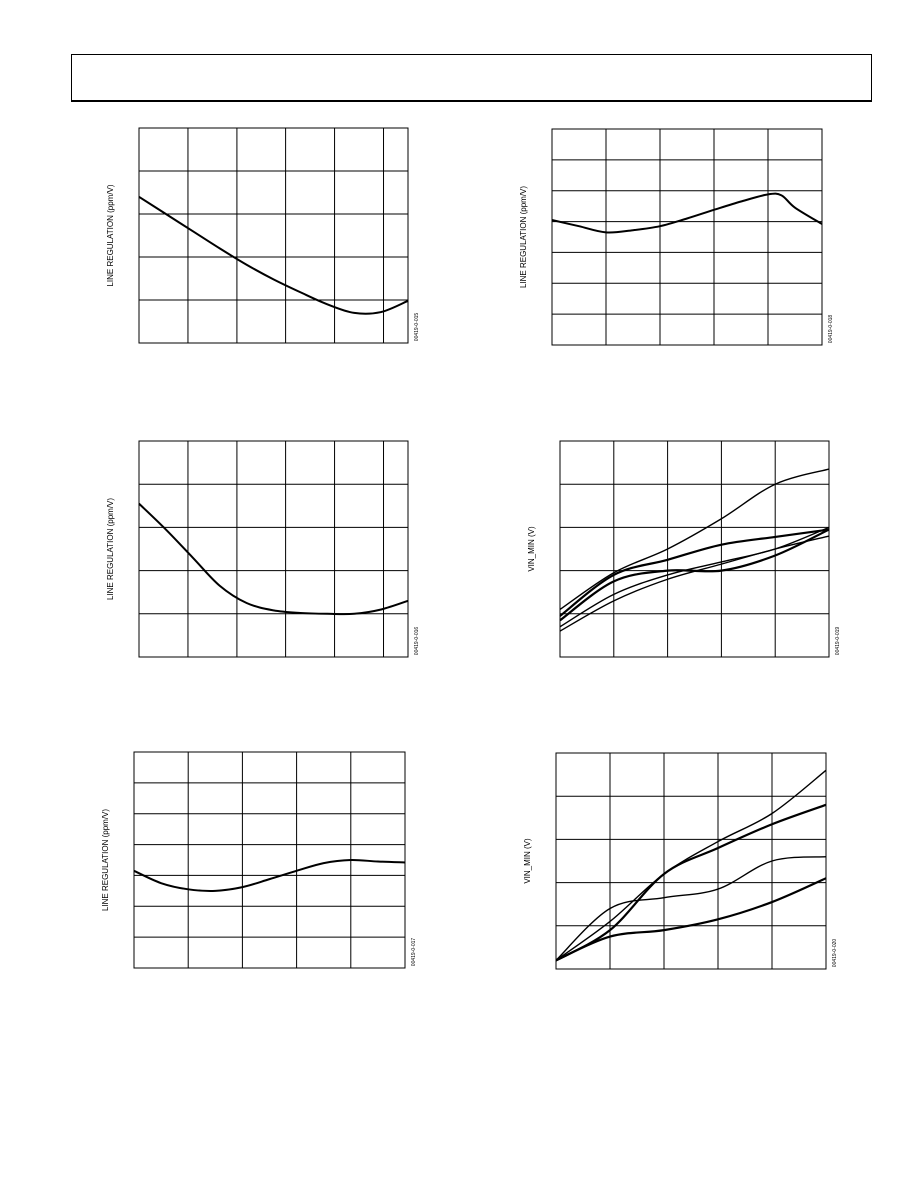 This screenshot has height=1188, width=918. I want to click on page-header-box, so click(471, 78).